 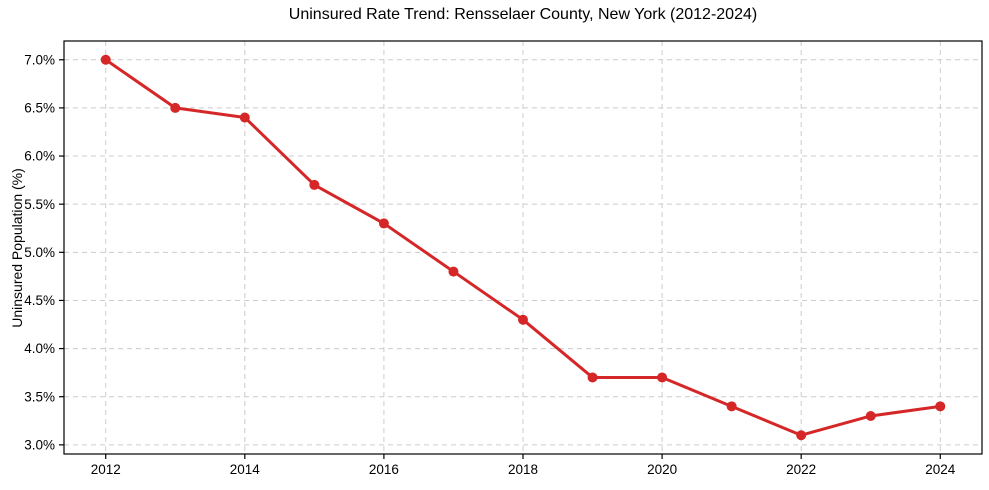 I want to click on x-tick-label: 2016, so click(x=384, y=469).